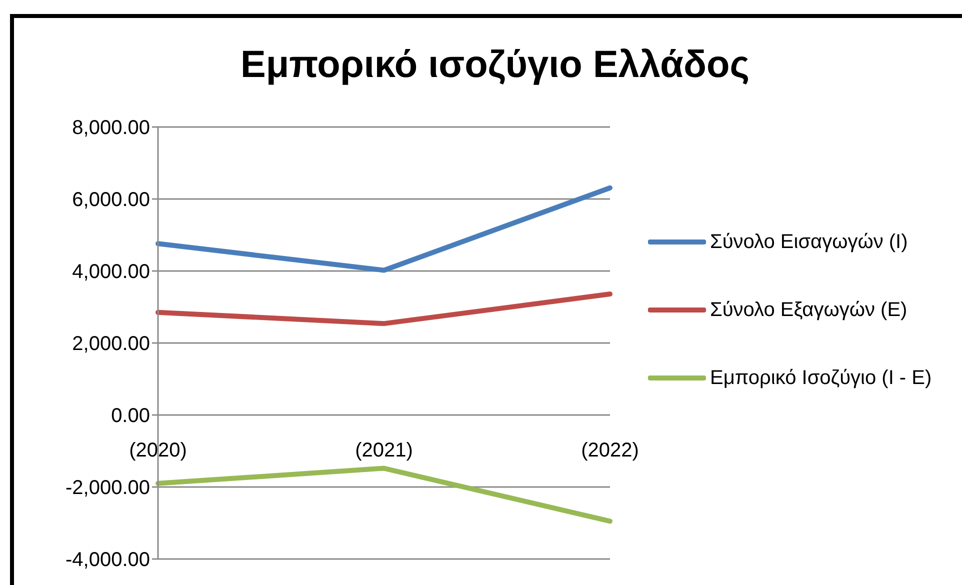 The height and width of the screenshot is (585, 962). Describe the element at coordinates (130, 416) in the screenshot. I see `y-tick-label: 0.00` at that location.